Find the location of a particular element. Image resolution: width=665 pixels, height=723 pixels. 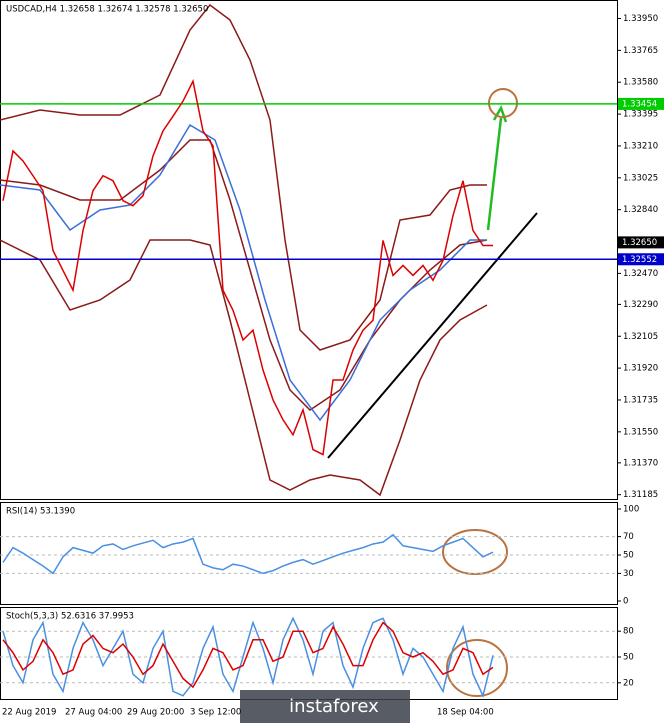

y-tick-label: 1.33025 is located at coordinates (640, 178).